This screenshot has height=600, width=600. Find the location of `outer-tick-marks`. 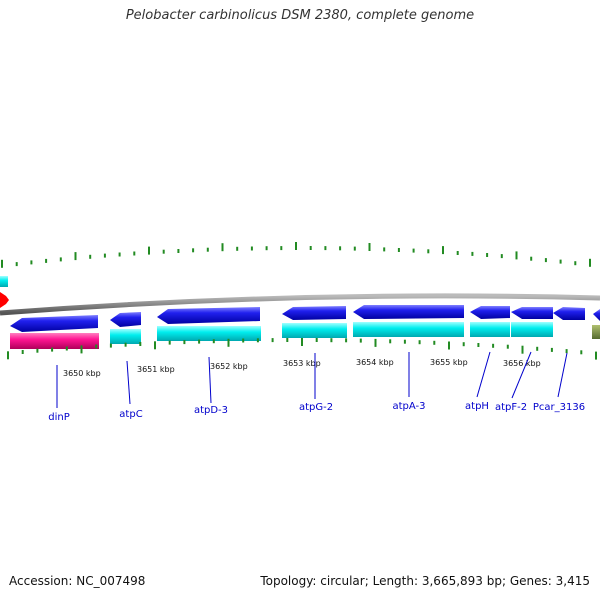

outer-tick-marks is located at coordinates (296, 255).